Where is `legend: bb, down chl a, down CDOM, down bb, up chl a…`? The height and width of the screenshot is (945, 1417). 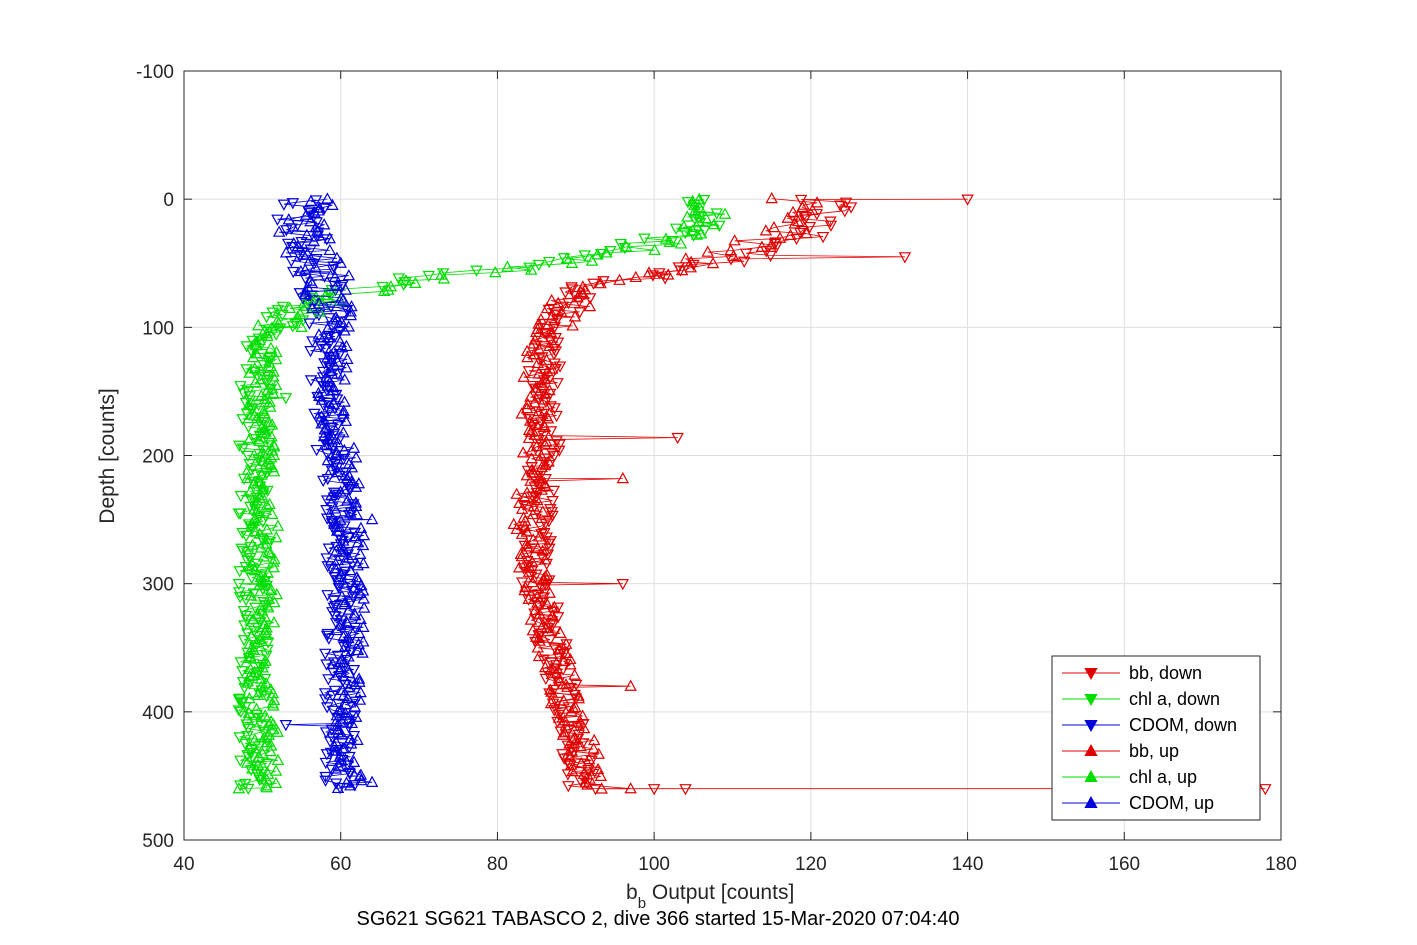 legend: bb, down chl a, down CDOM, down bb, up chl a… is located at coordinates (1156, 738).